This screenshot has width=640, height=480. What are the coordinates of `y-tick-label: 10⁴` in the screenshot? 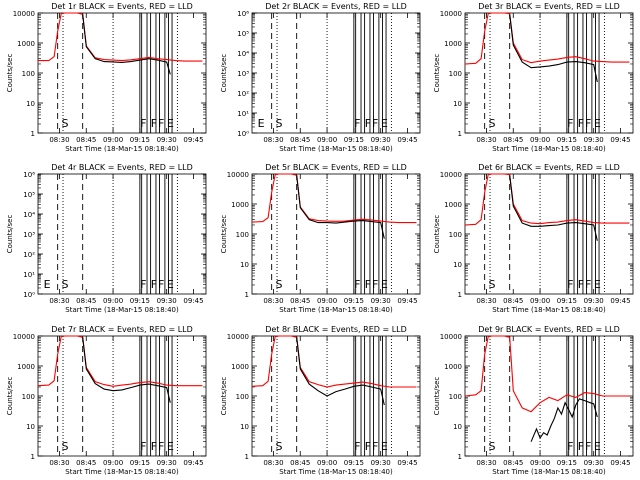 It's located at (243, 54).